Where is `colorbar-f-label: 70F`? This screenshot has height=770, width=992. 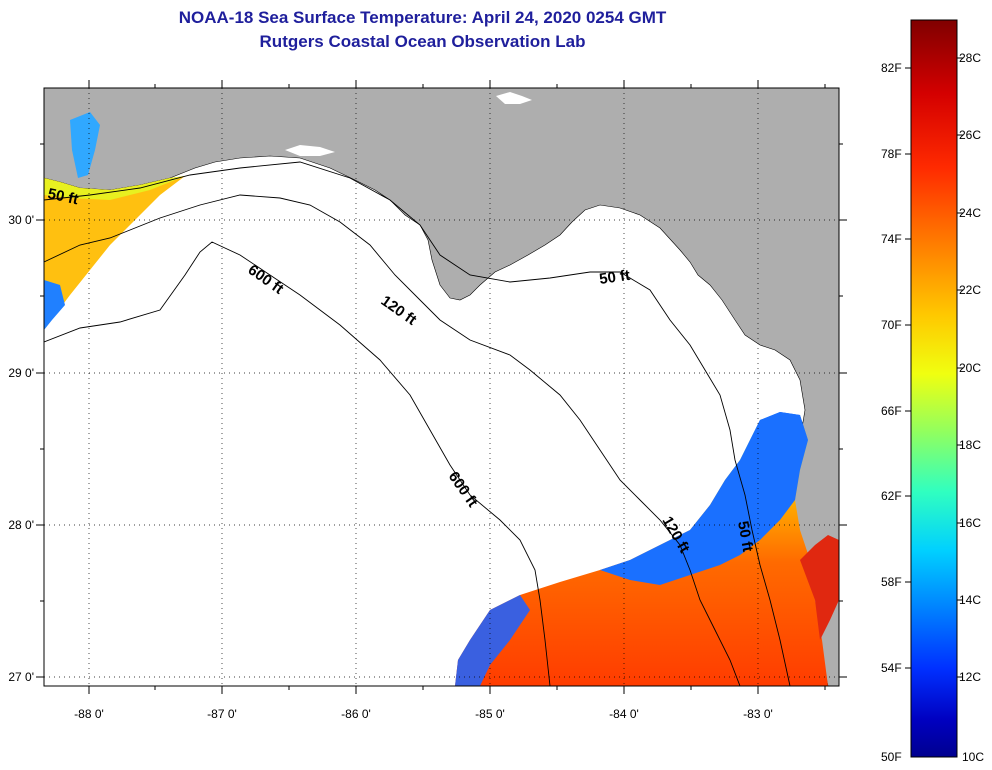
colorbar-f-label: 70F is located at coordinates (891, 325).